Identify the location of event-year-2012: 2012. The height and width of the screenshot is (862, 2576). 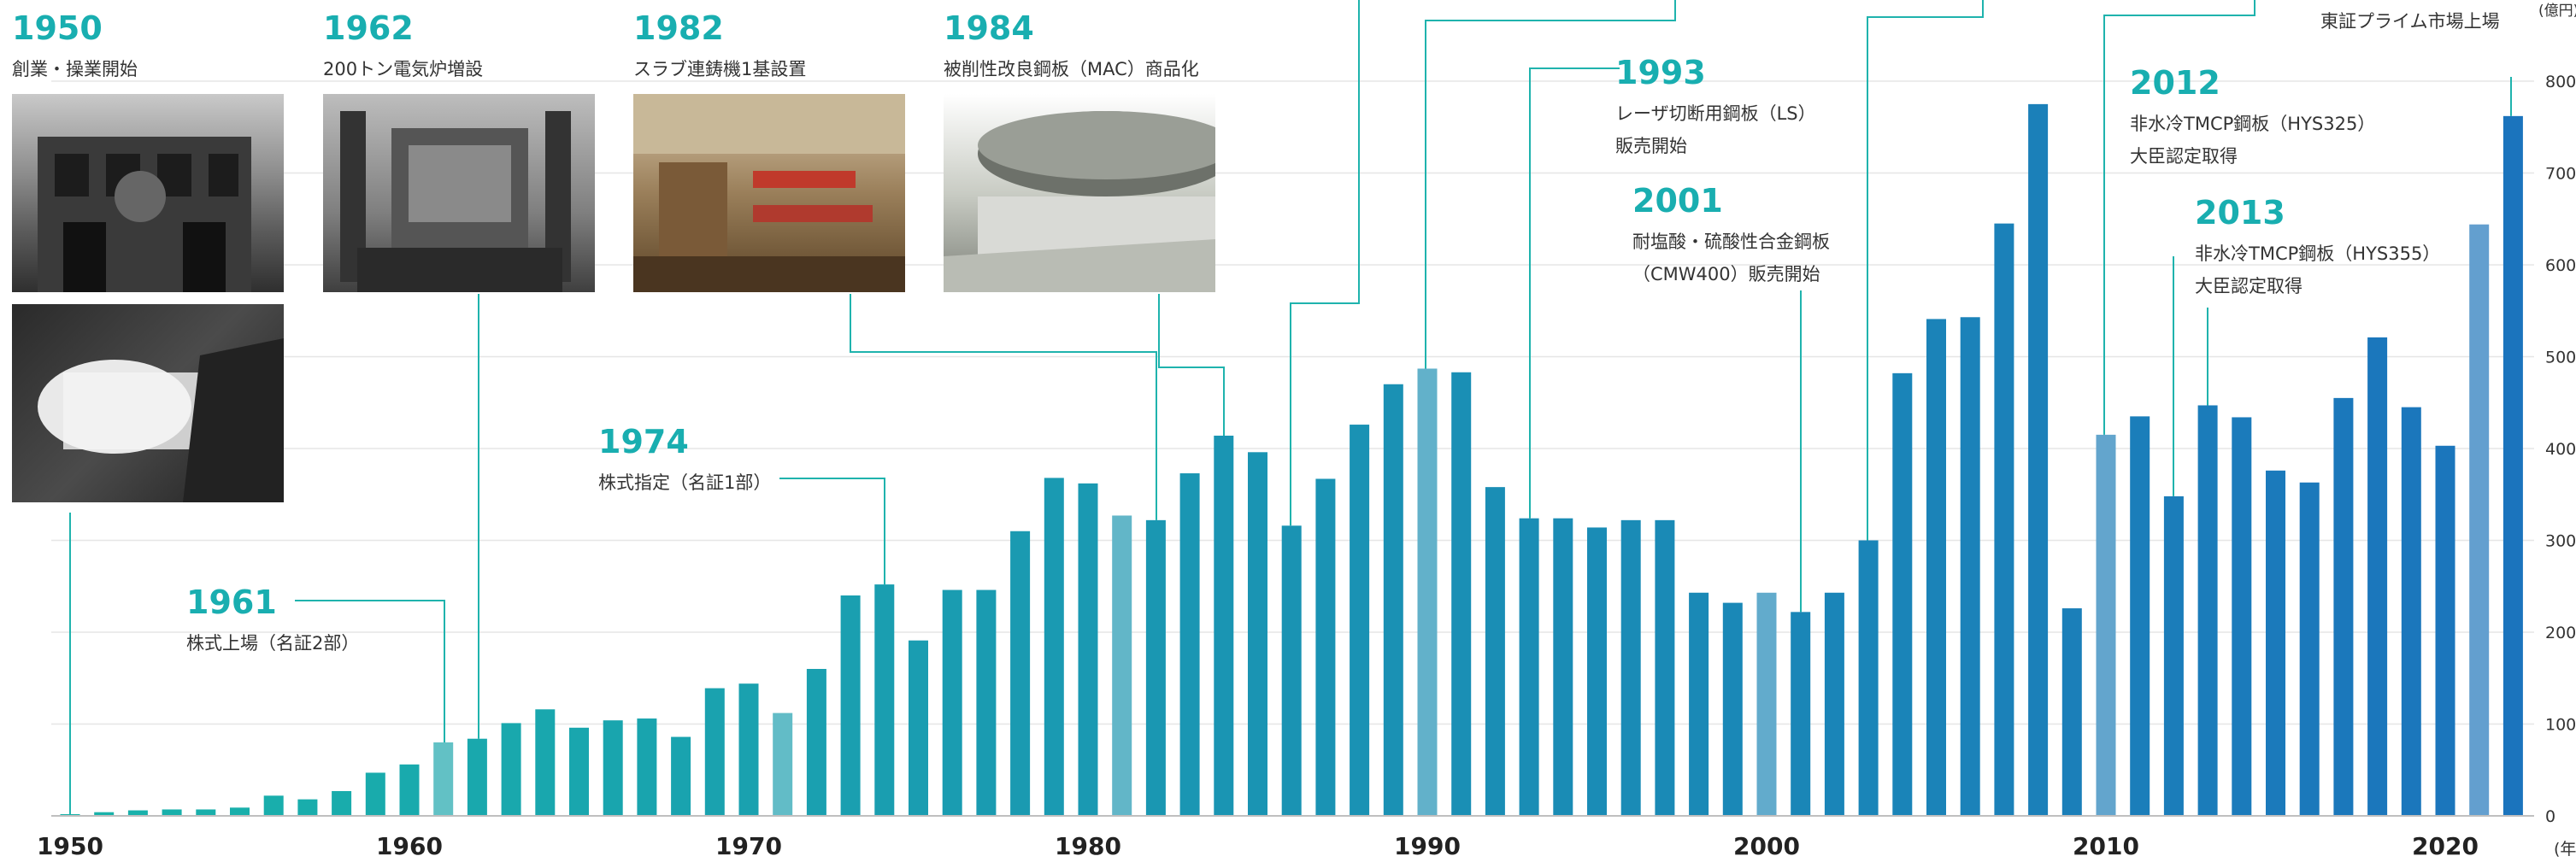
(2175, 83).